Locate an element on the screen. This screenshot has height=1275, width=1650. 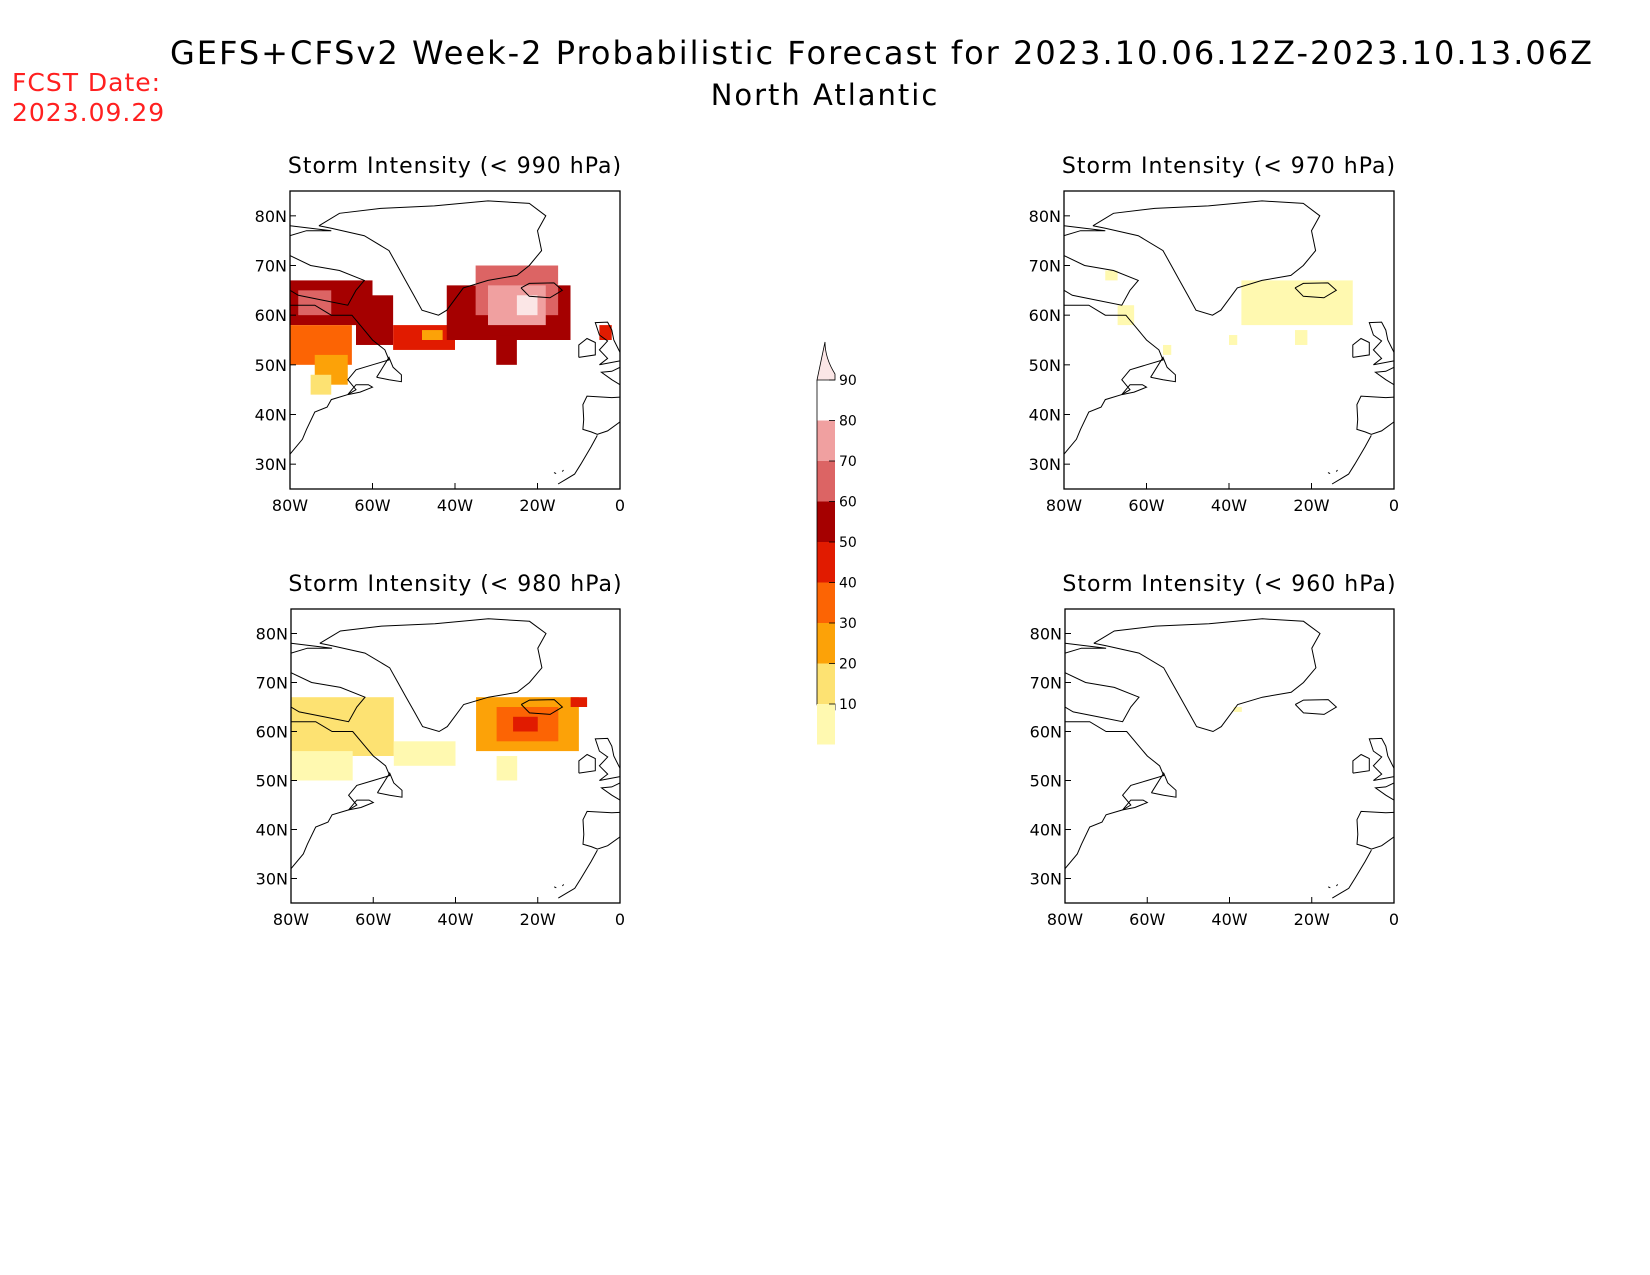
panel-title: Storm Intensity (< 960 hPa) is located at coordinates (1229, 584).